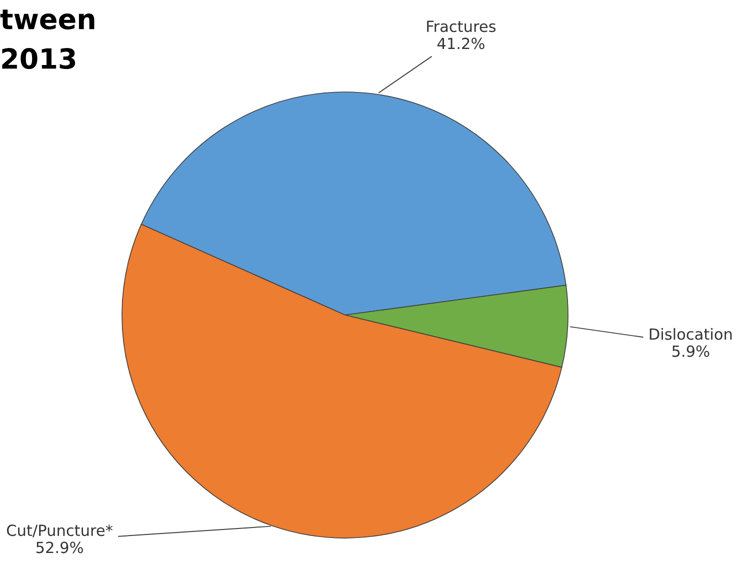 The width and height of the screenshot is (749, 572). What do you see at coordinates (691, 351) in the screenshot?
I see `data-label: 5.9%` at bounding box center [691, 351].